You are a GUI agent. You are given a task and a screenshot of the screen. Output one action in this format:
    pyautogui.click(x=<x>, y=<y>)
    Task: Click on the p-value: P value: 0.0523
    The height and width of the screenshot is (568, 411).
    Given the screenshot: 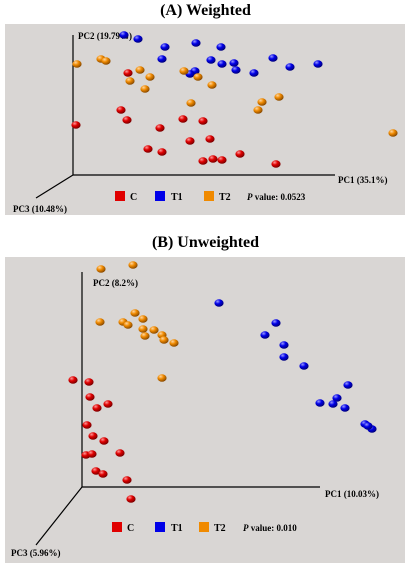 What is the action you would take?
    pyautogui.click(x=276, y=197)
    